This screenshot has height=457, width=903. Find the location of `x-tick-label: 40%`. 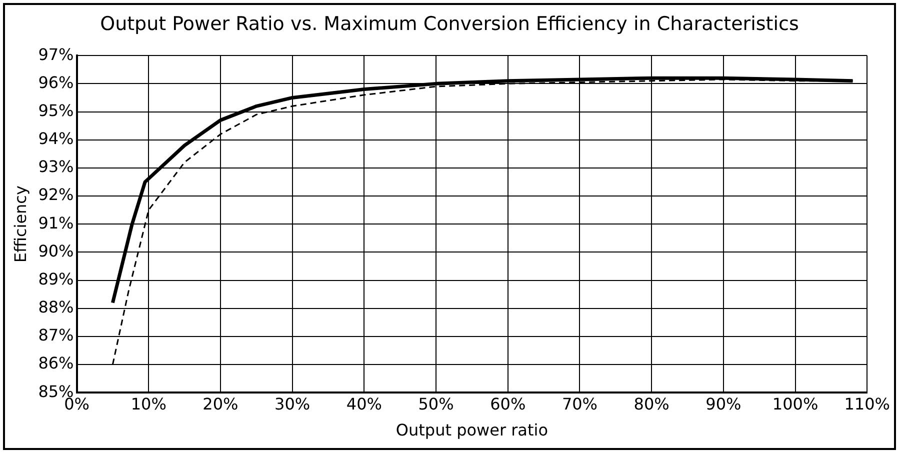

x-tick-label: 40% is located at coordinates (364, 404).